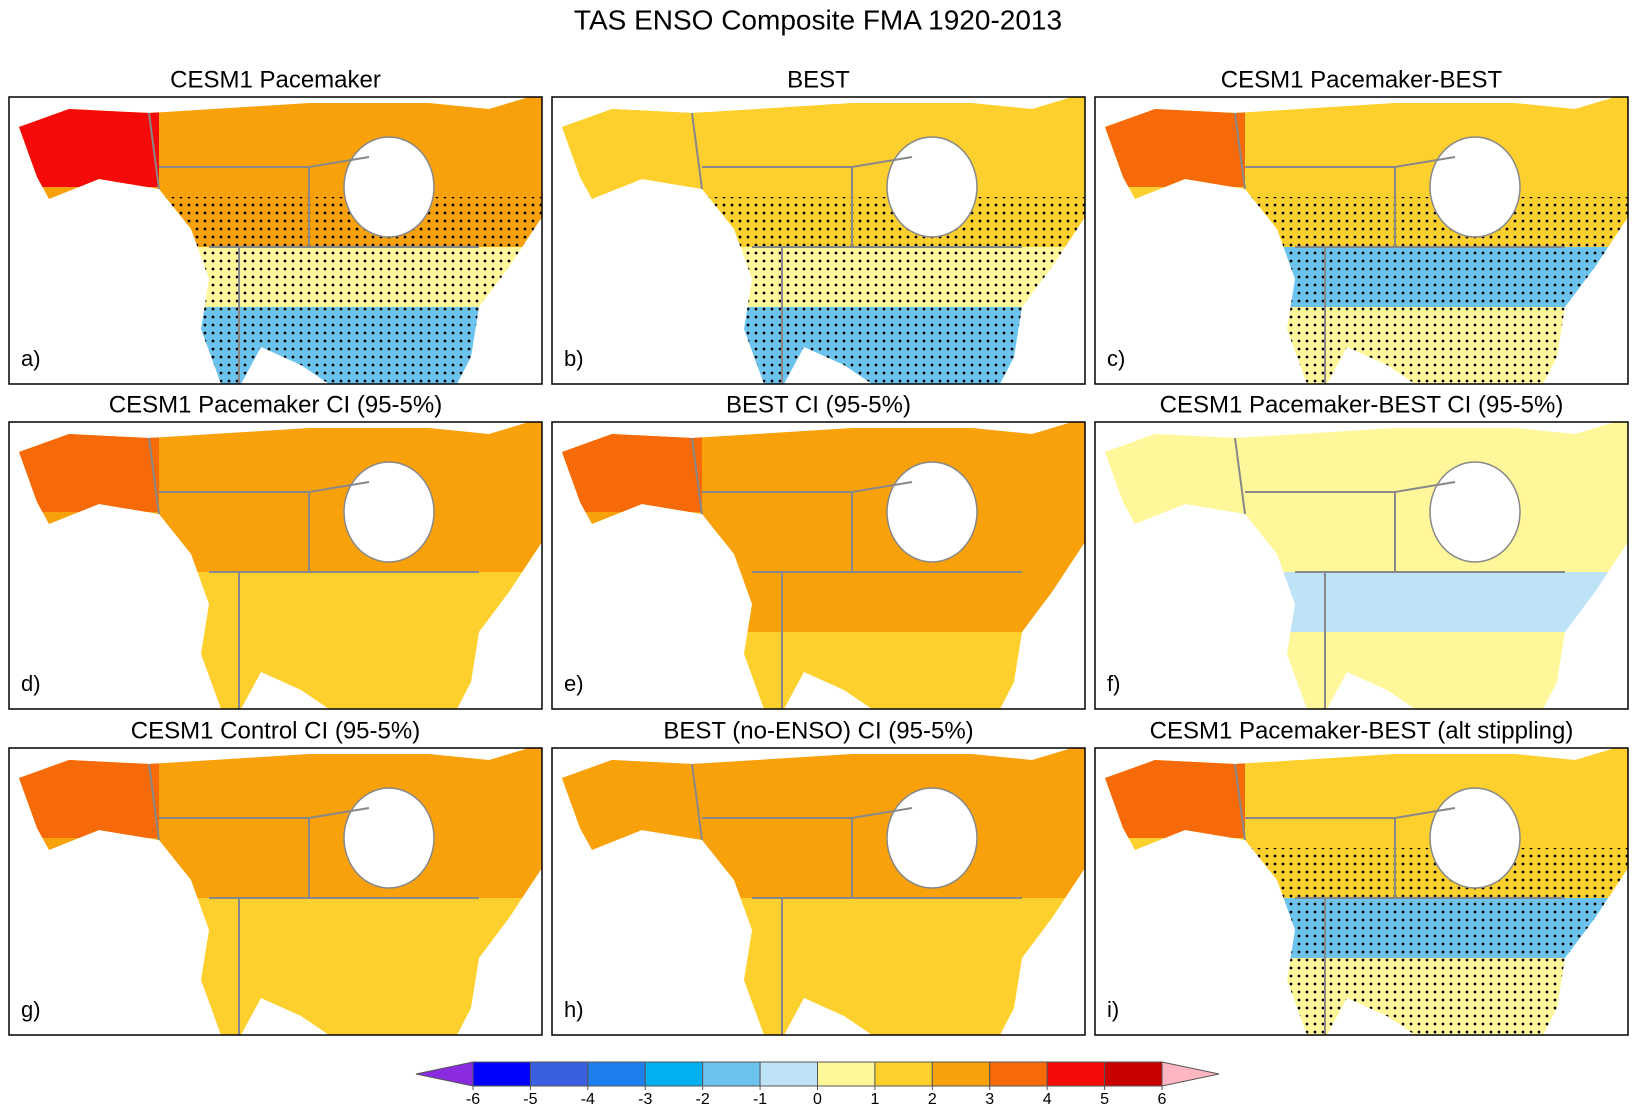 The width and height of the screenshot is (1637, 1118). I want to click on panel-label: f), so click(1113, 683).